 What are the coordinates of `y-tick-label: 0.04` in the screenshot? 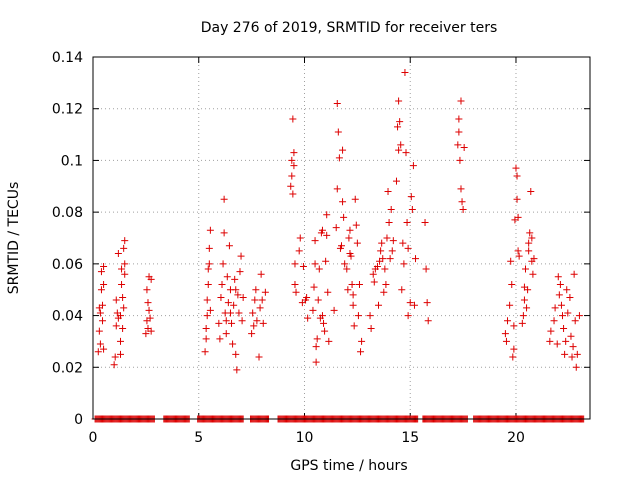 It's located at (67, 317).